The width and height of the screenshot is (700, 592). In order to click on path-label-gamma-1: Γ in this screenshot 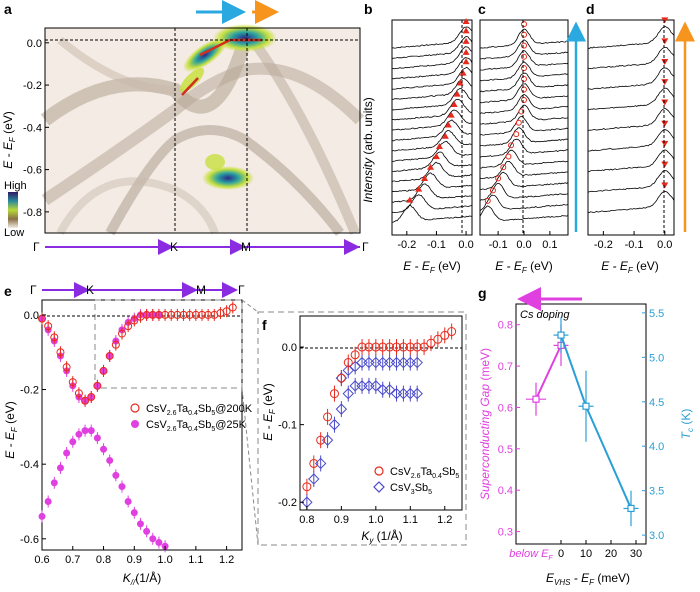, I will do `click(36, 247)`.